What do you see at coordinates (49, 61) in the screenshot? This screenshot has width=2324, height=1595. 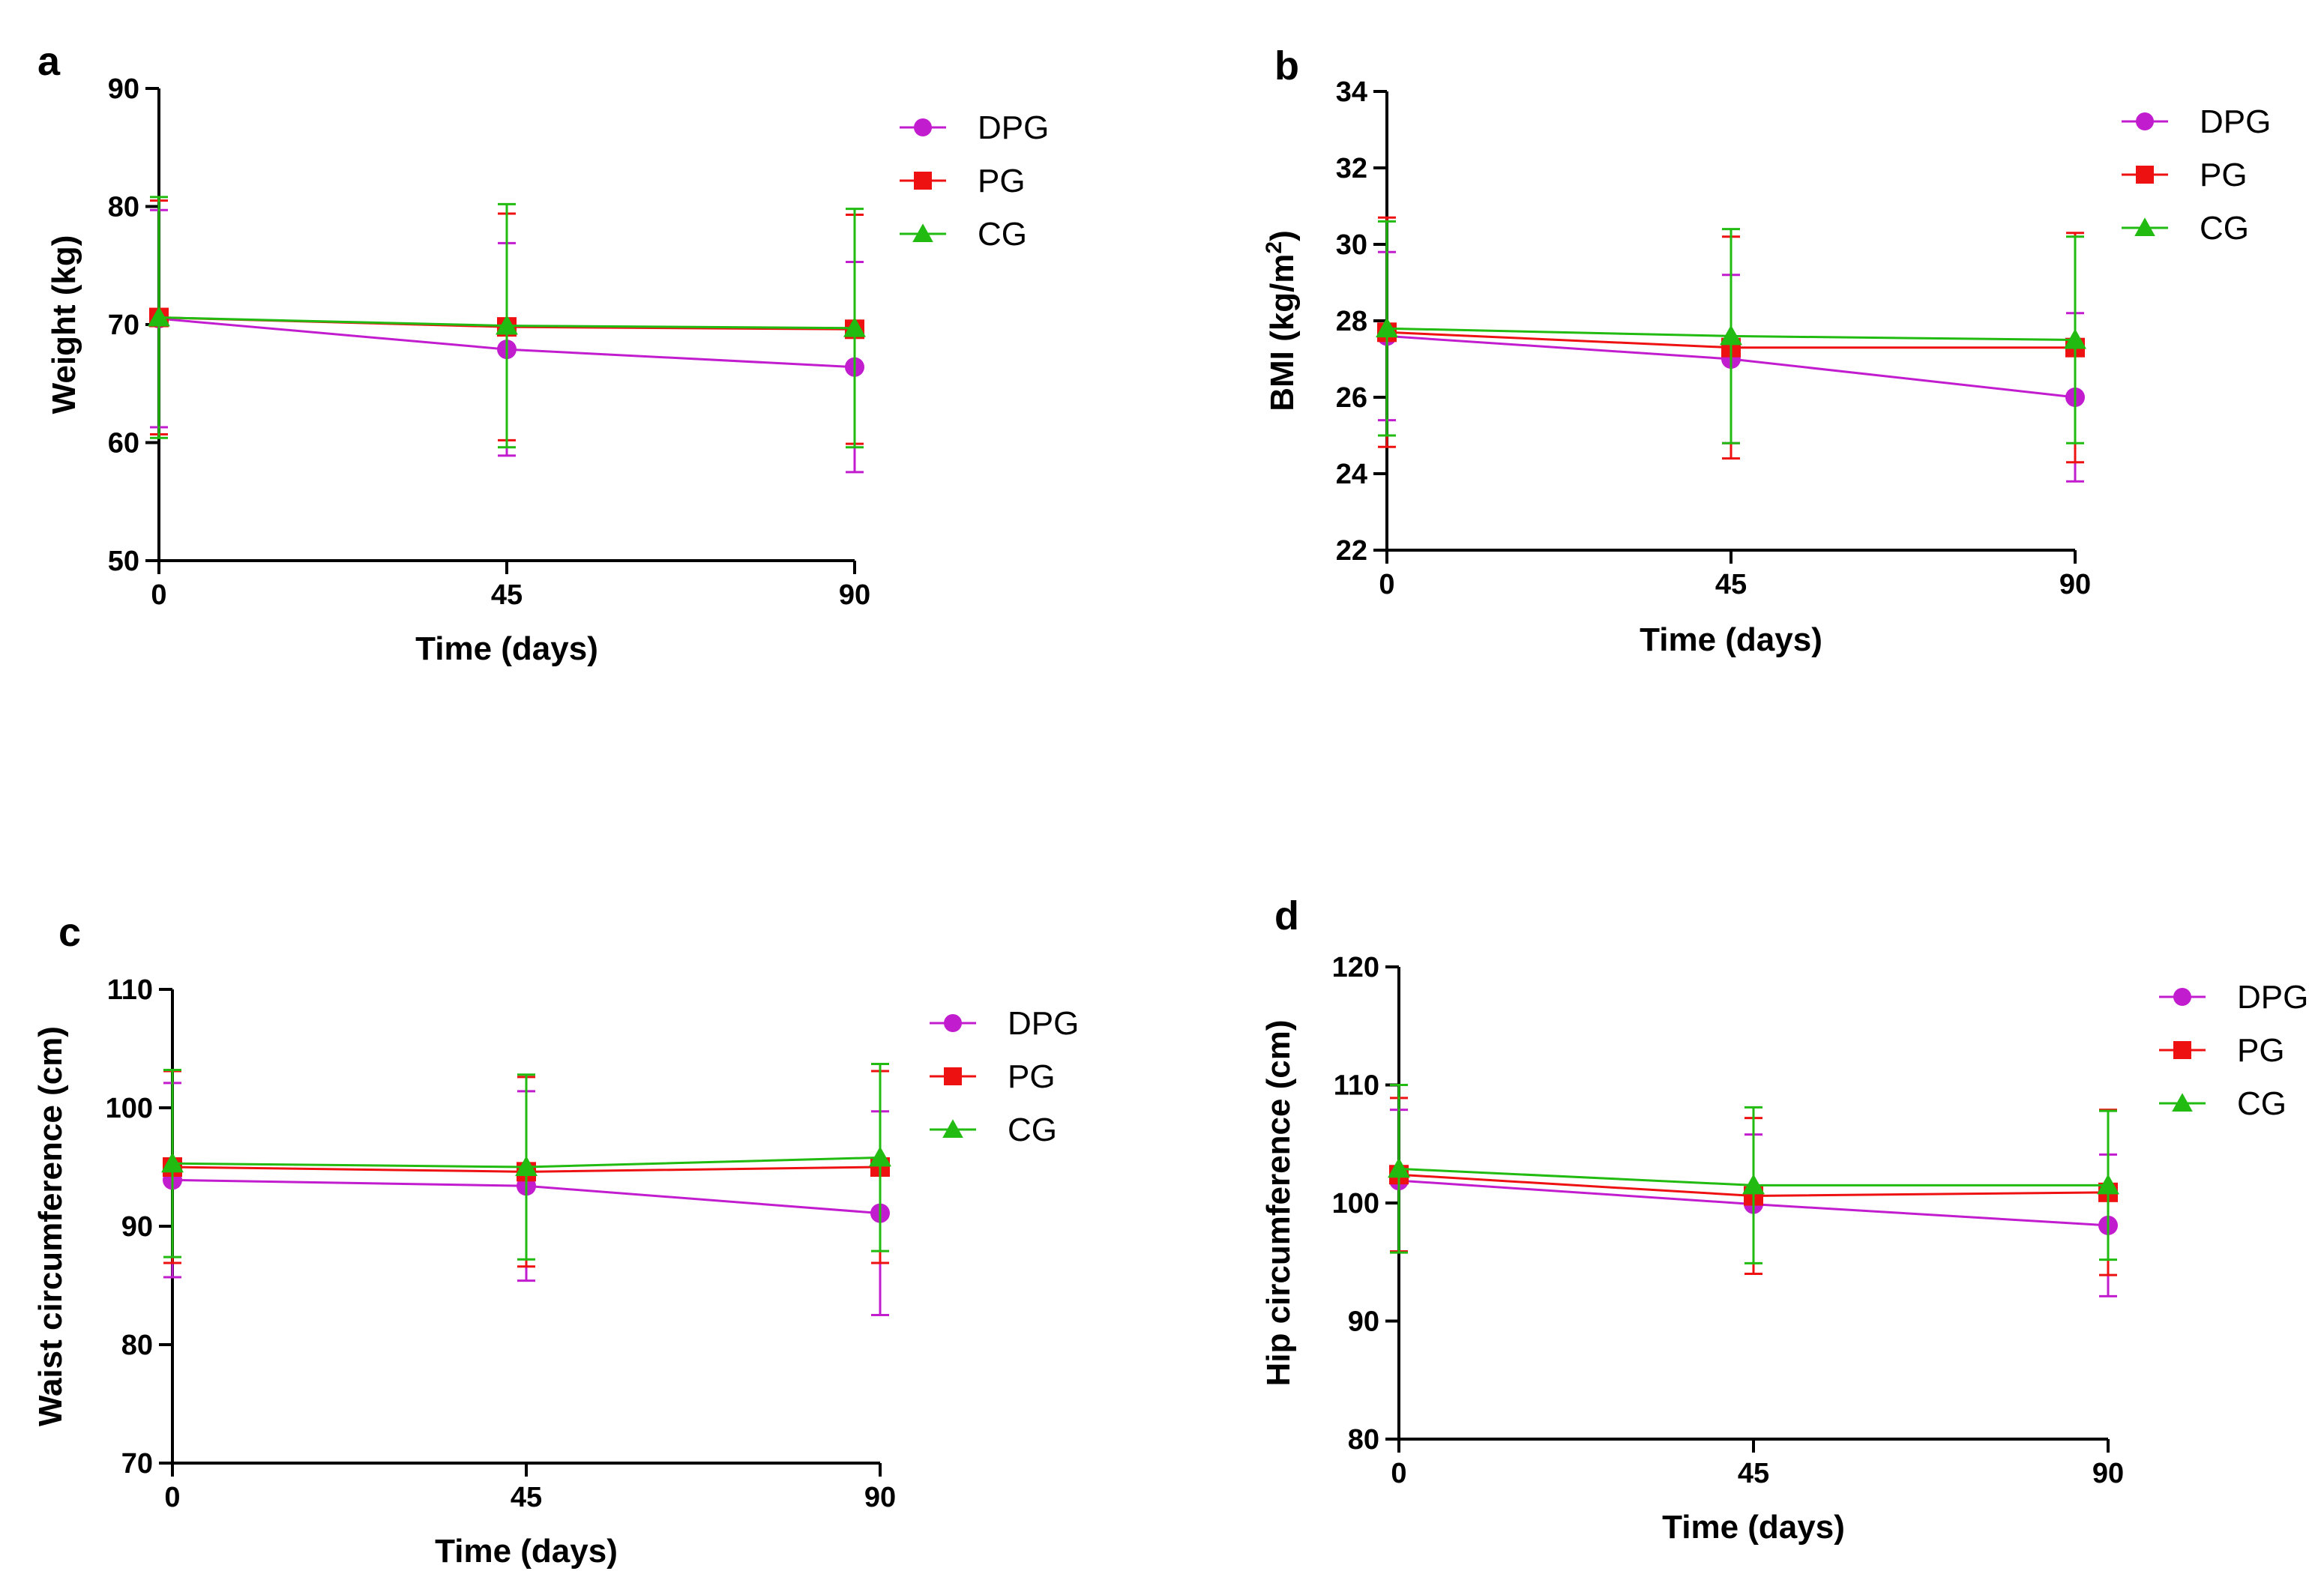 I see `panel-letter: a` at bounding box center [49, 61].